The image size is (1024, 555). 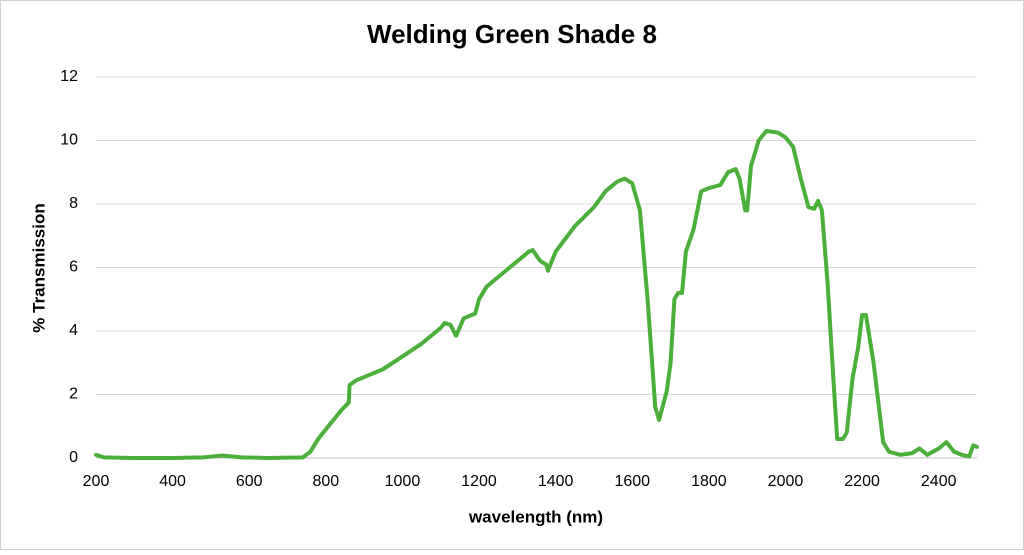 What do you see at coordinates (69, 76) in the screenshot?
I see `y-tick-label: 12` at bounding box center [69, 76].